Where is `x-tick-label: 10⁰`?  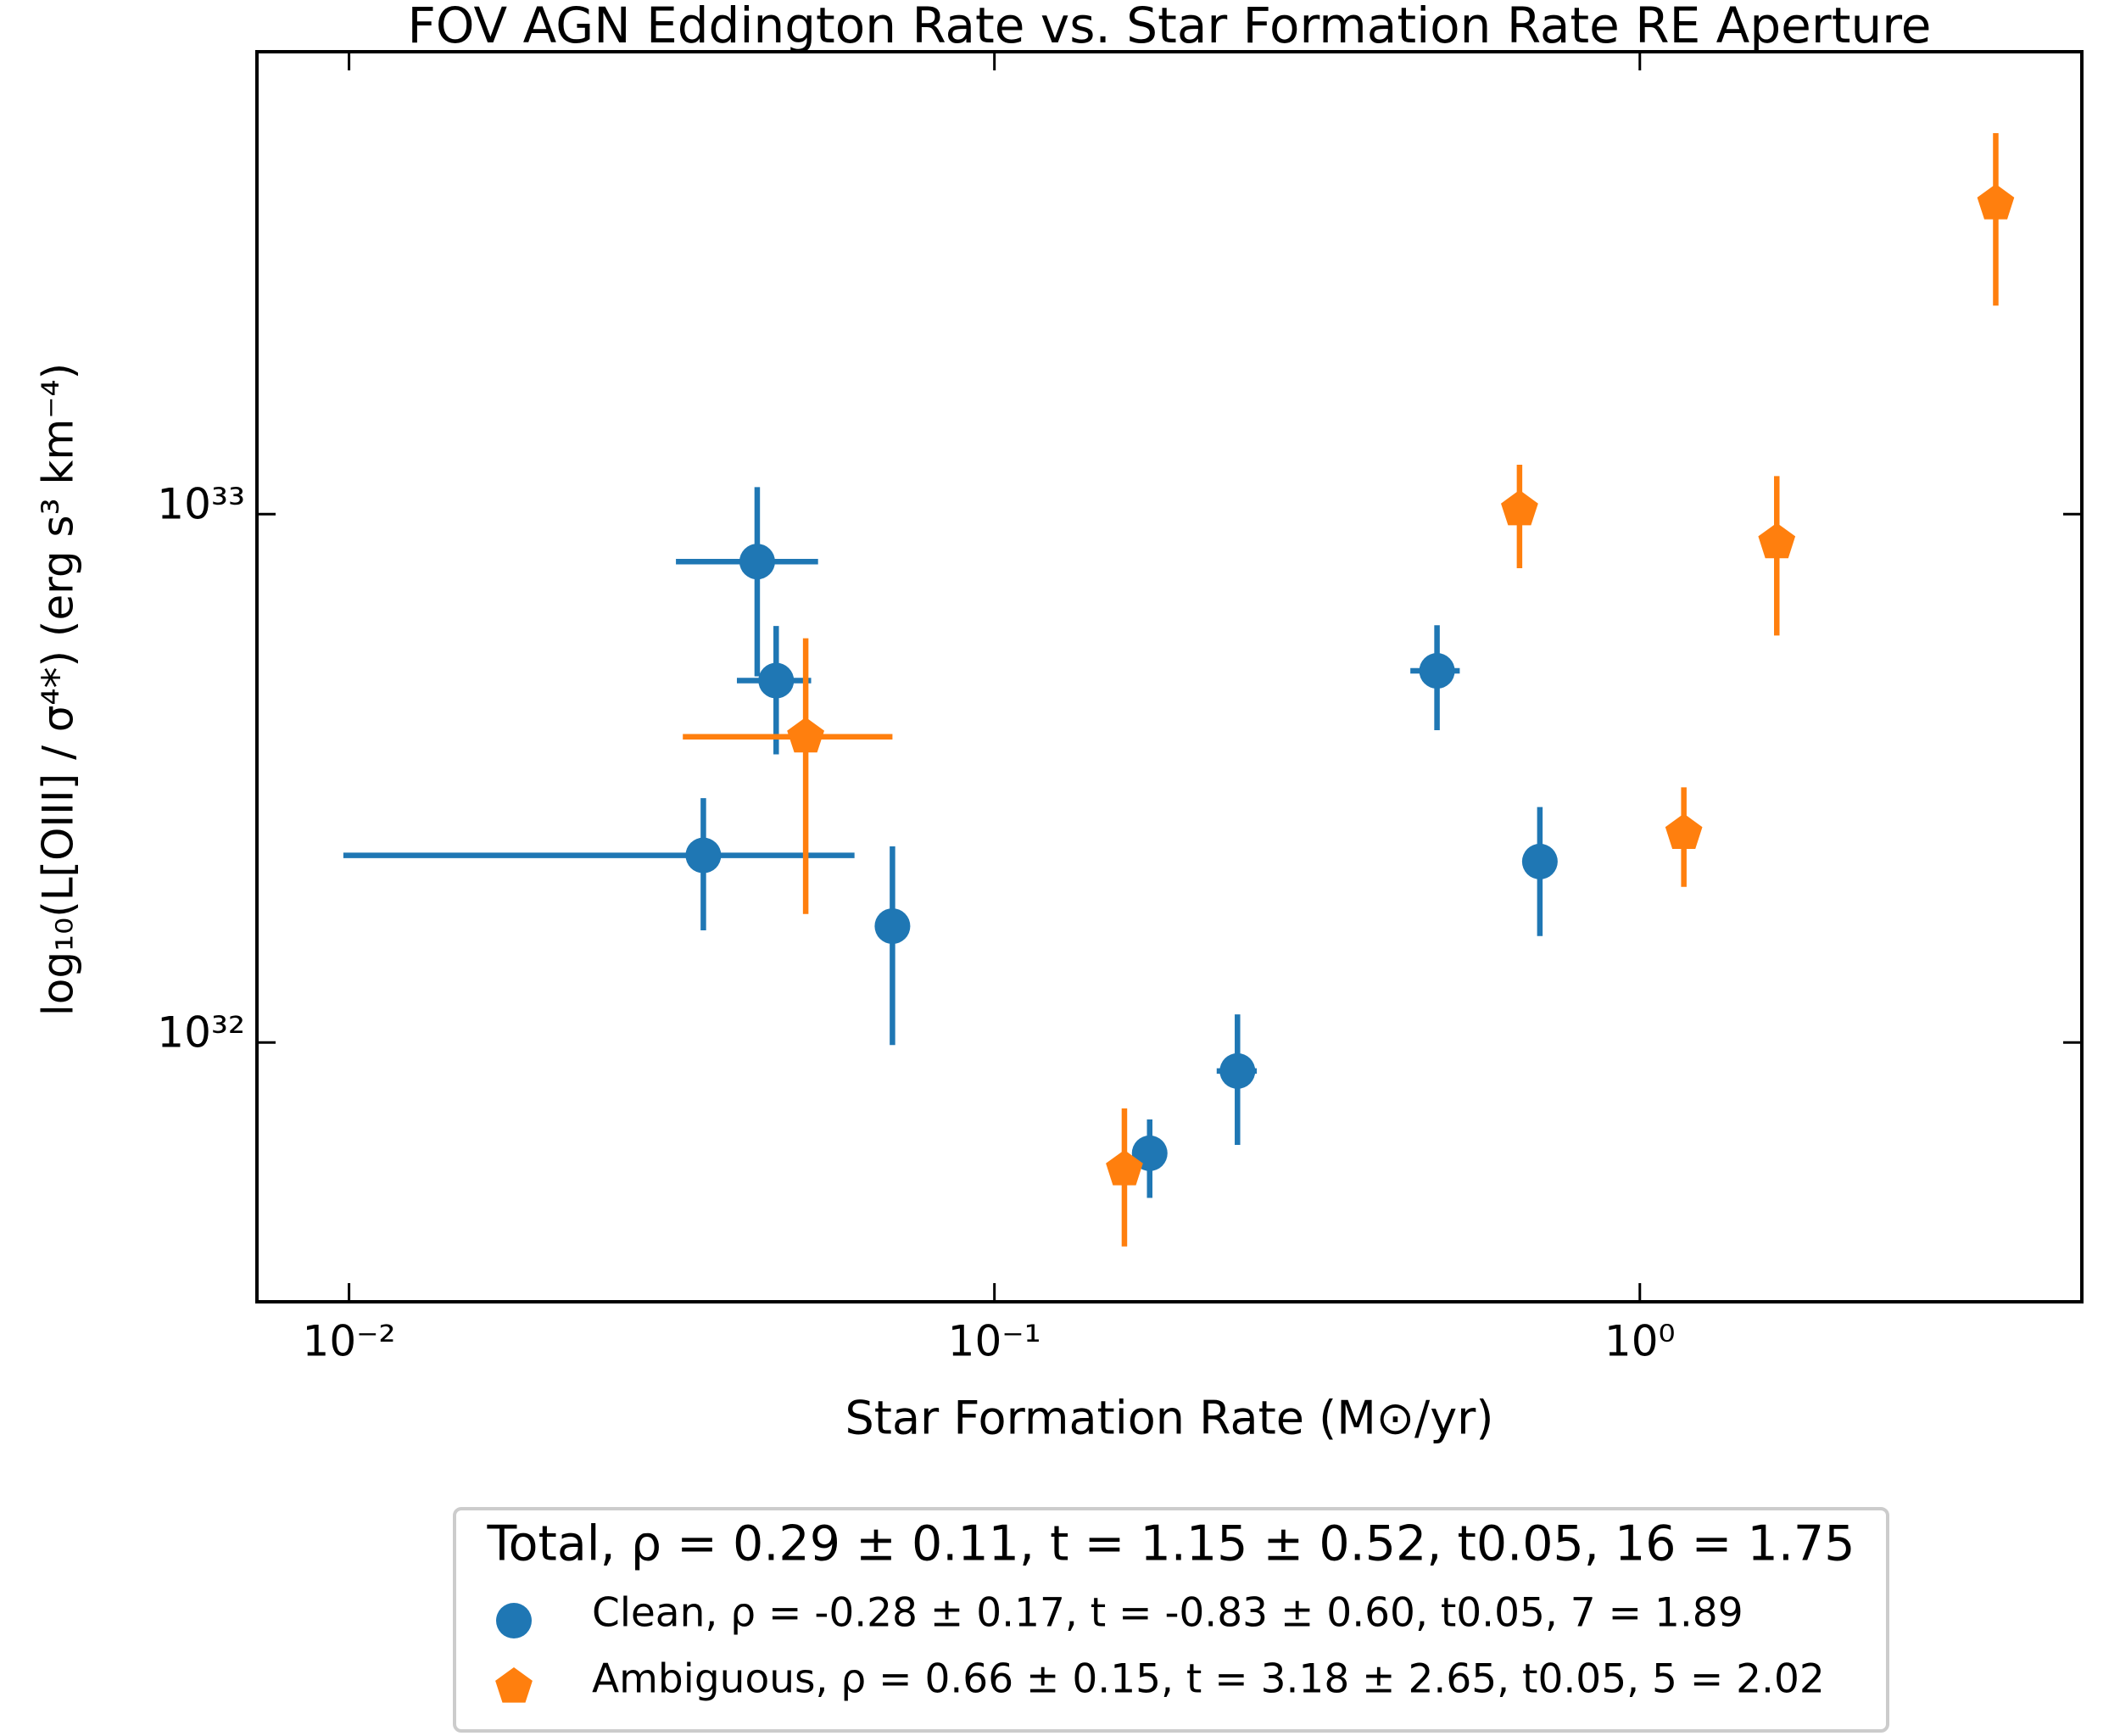
x-tick-label: 10⁰ is located at coordinates (1640, 1341).